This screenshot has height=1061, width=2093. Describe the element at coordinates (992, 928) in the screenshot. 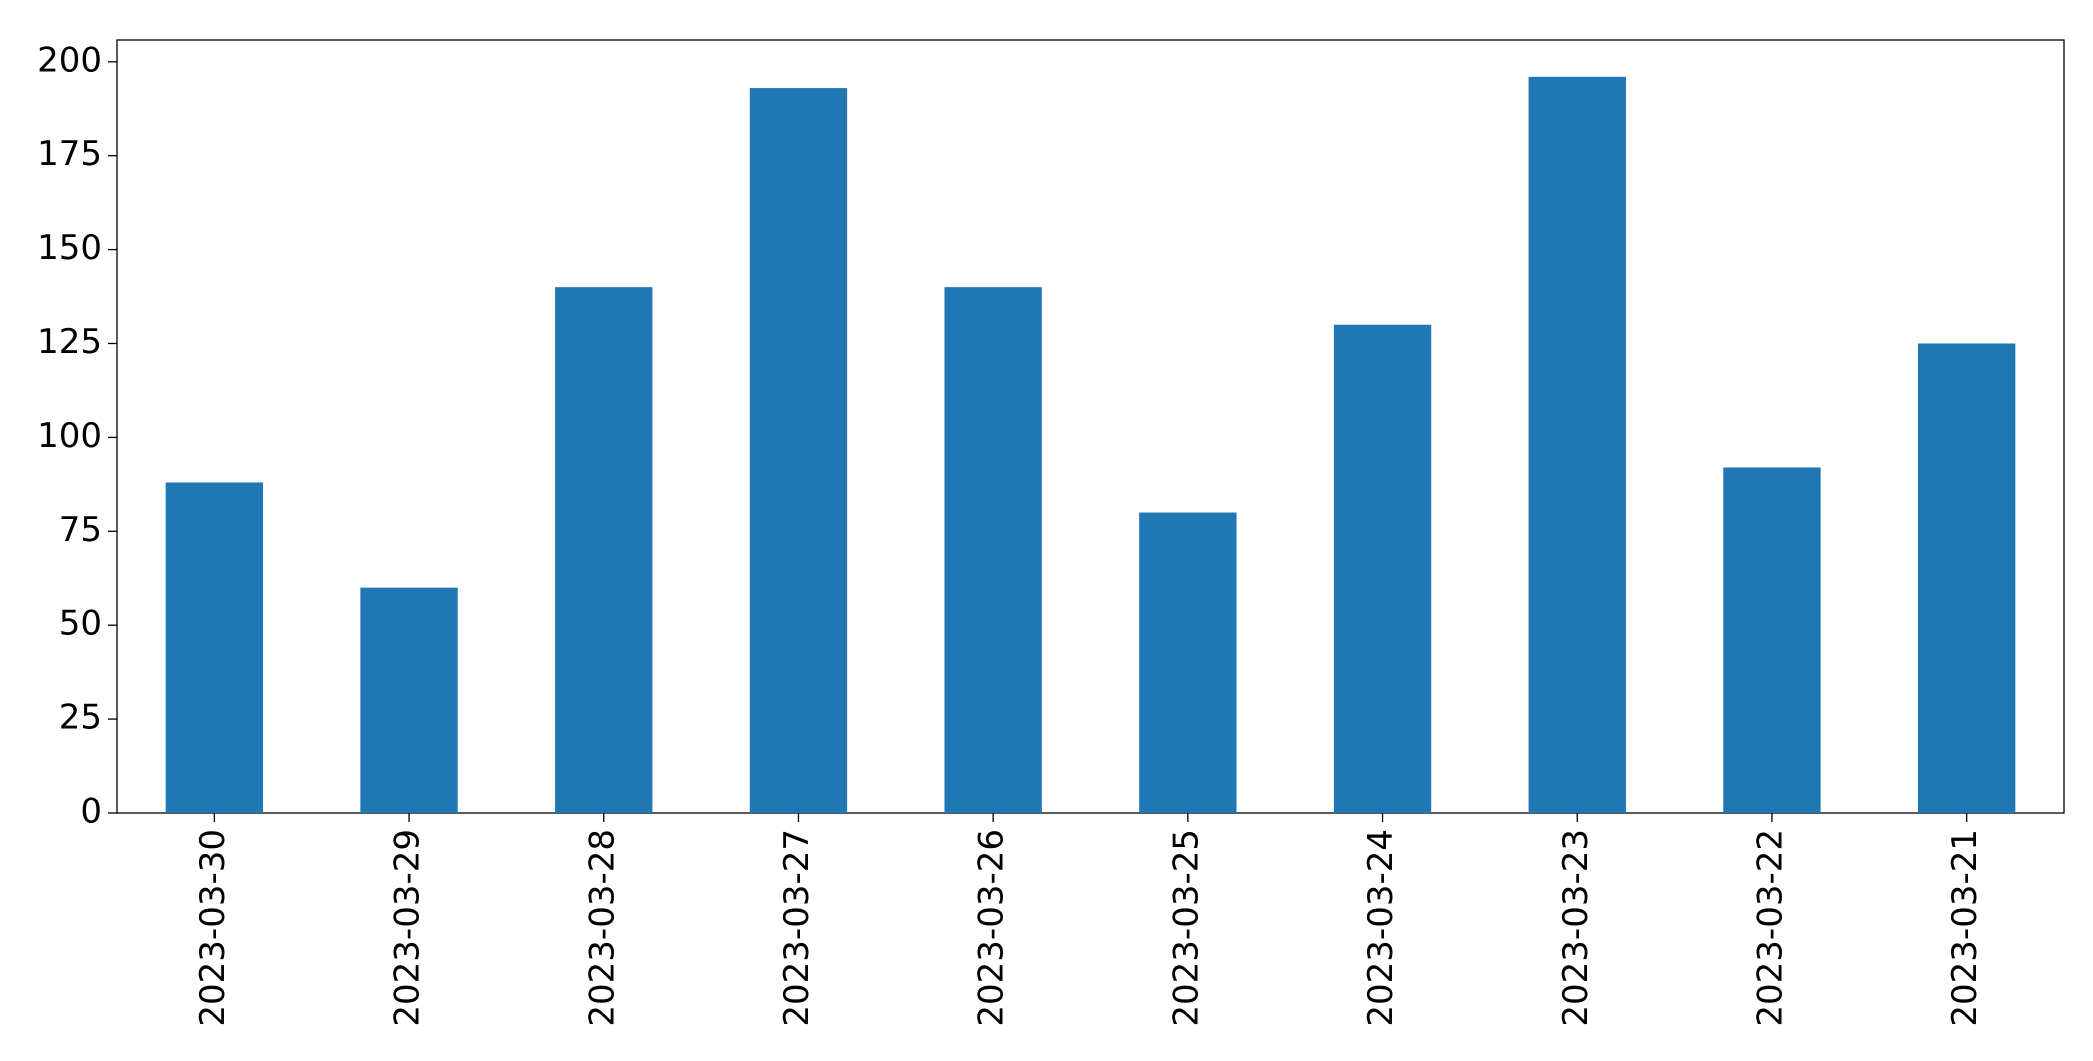

I see `x-tick-label: 2023-03-26` at that location.